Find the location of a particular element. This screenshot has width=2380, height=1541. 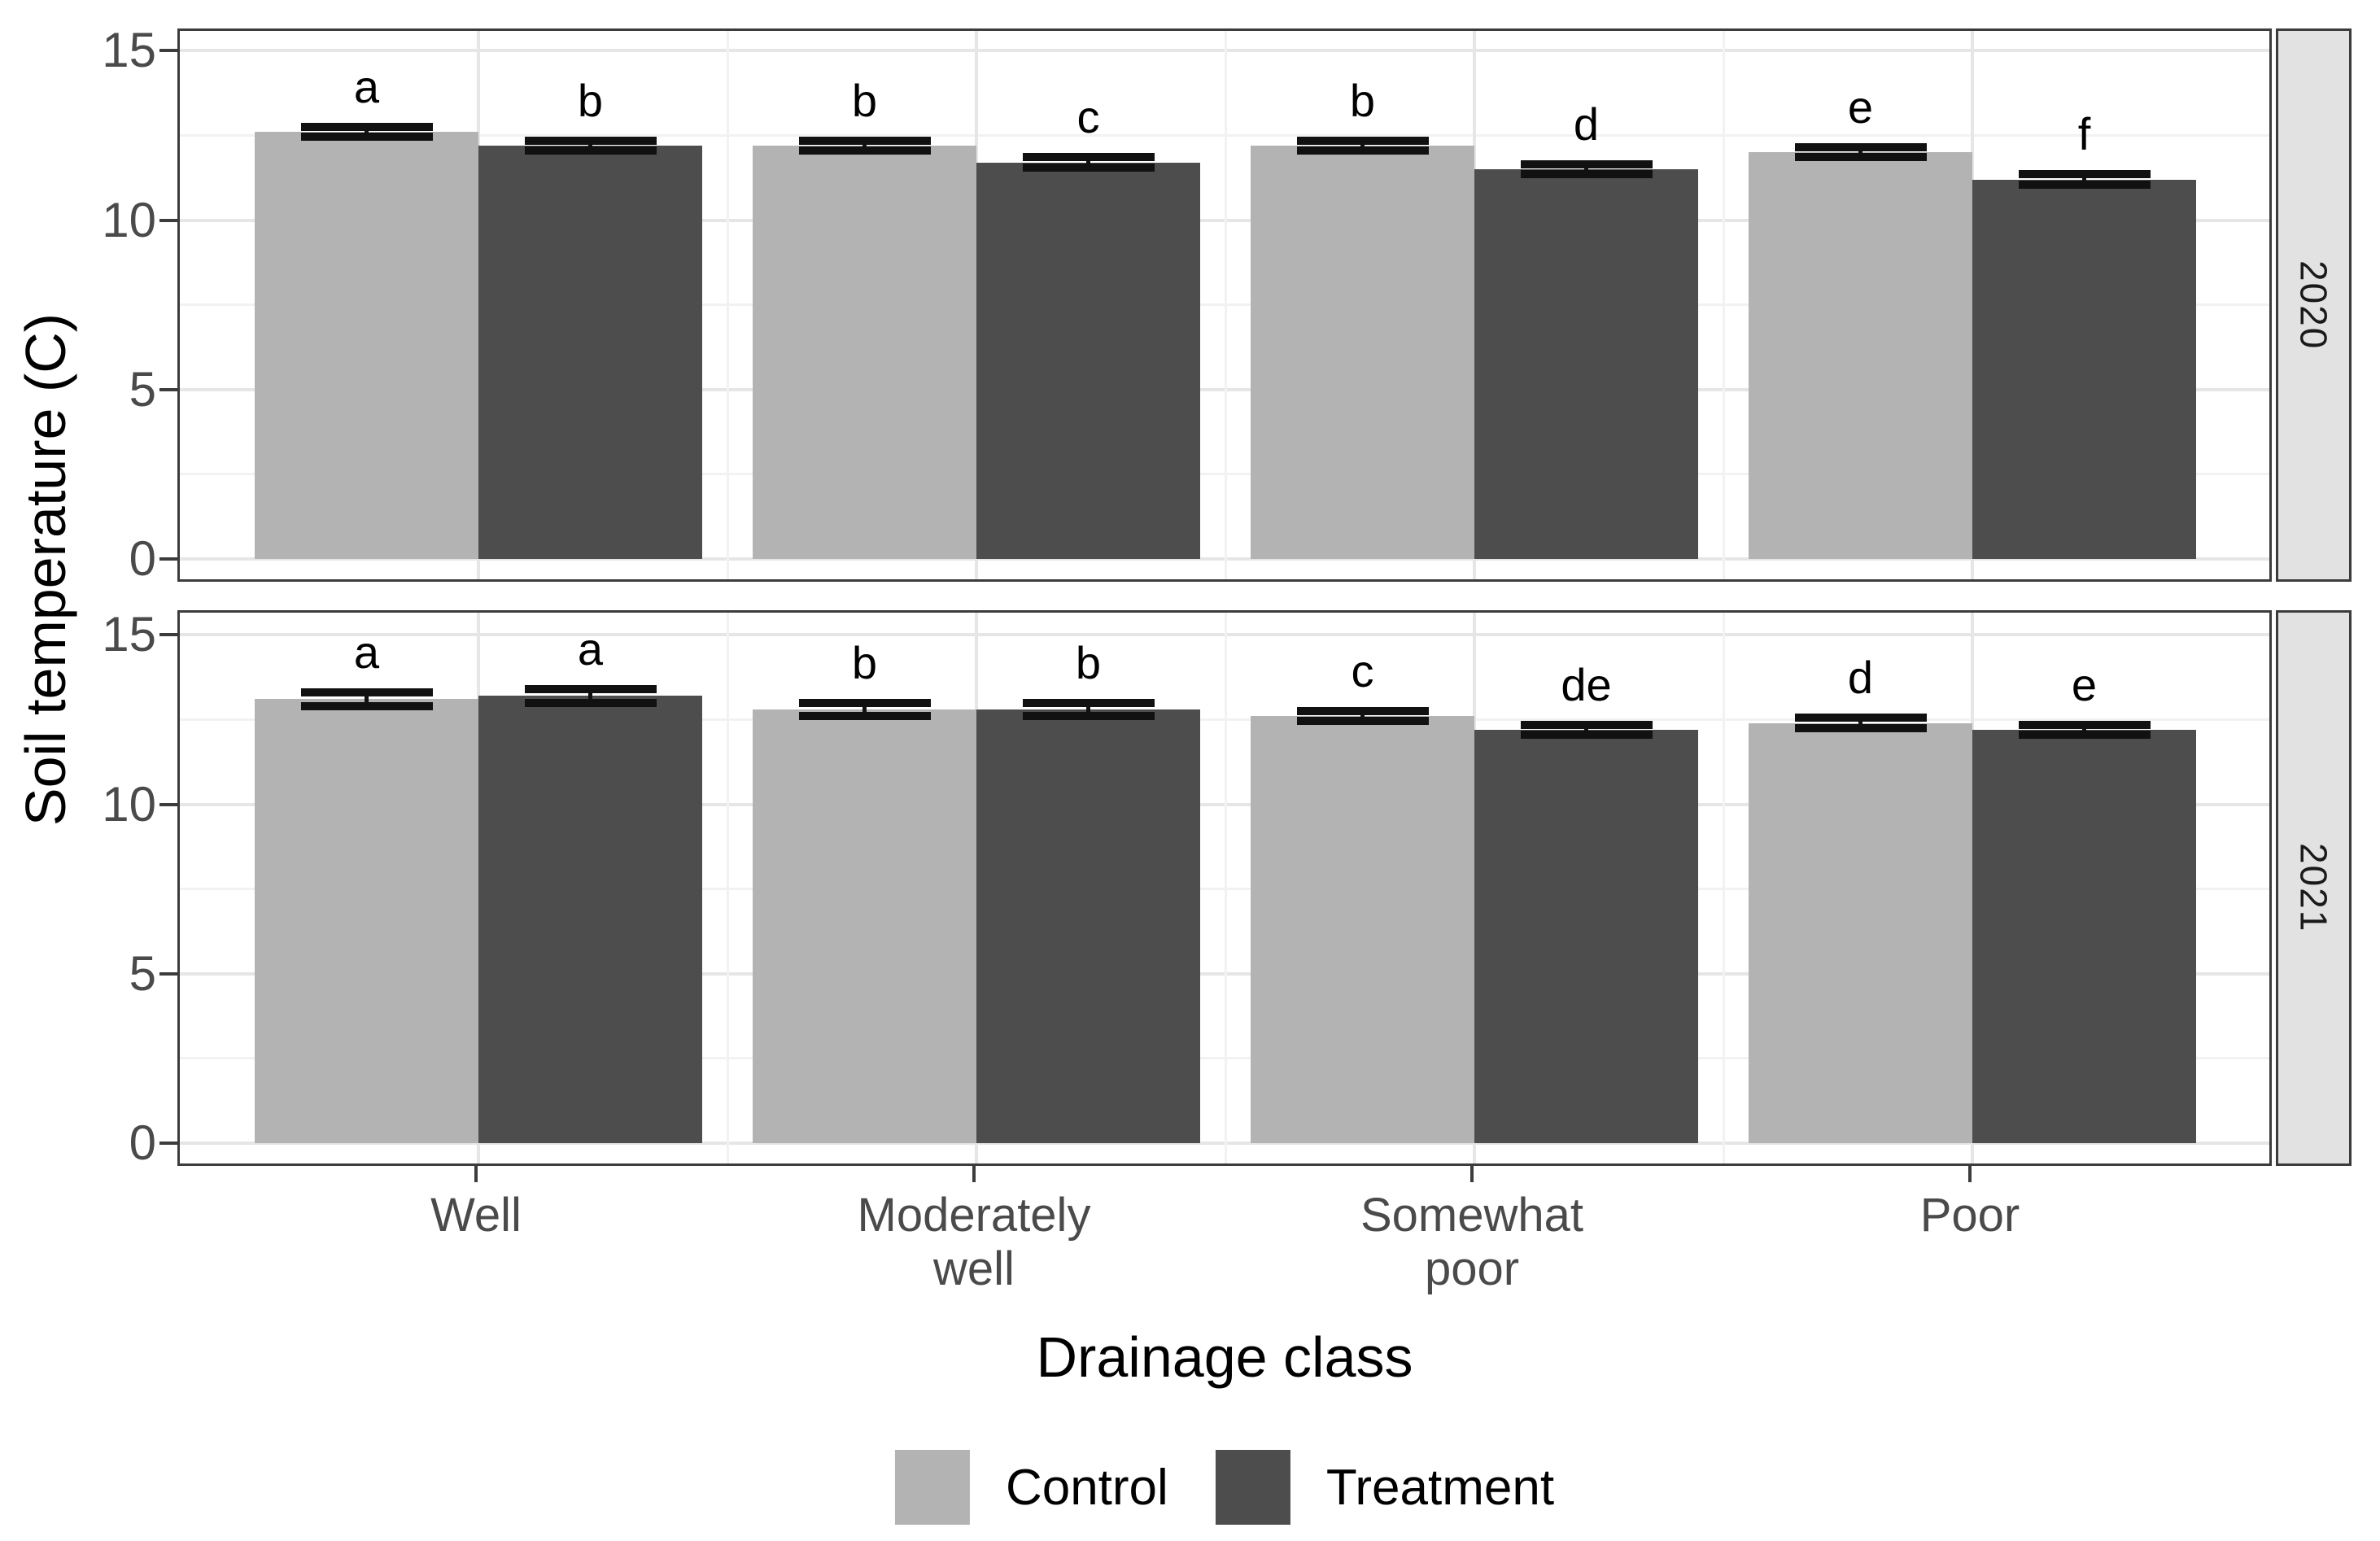

significance-letter-2020-Somewhat poor-Treatment: d is located at coordinates (1586, 124).